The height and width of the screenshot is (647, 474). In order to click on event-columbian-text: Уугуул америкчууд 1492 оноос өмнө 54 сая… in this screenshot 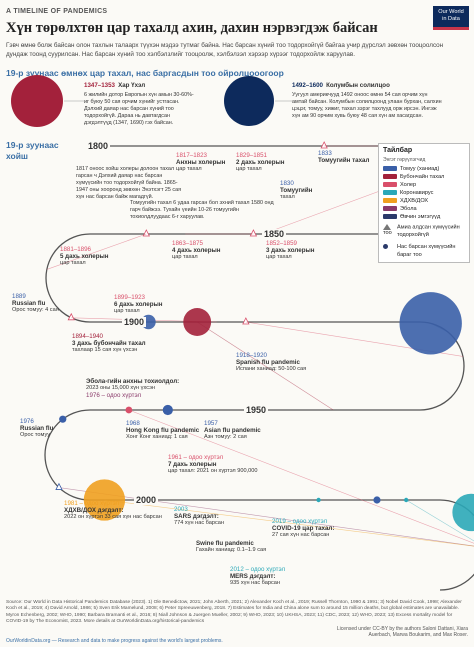, I will do `click(367, 105)`.